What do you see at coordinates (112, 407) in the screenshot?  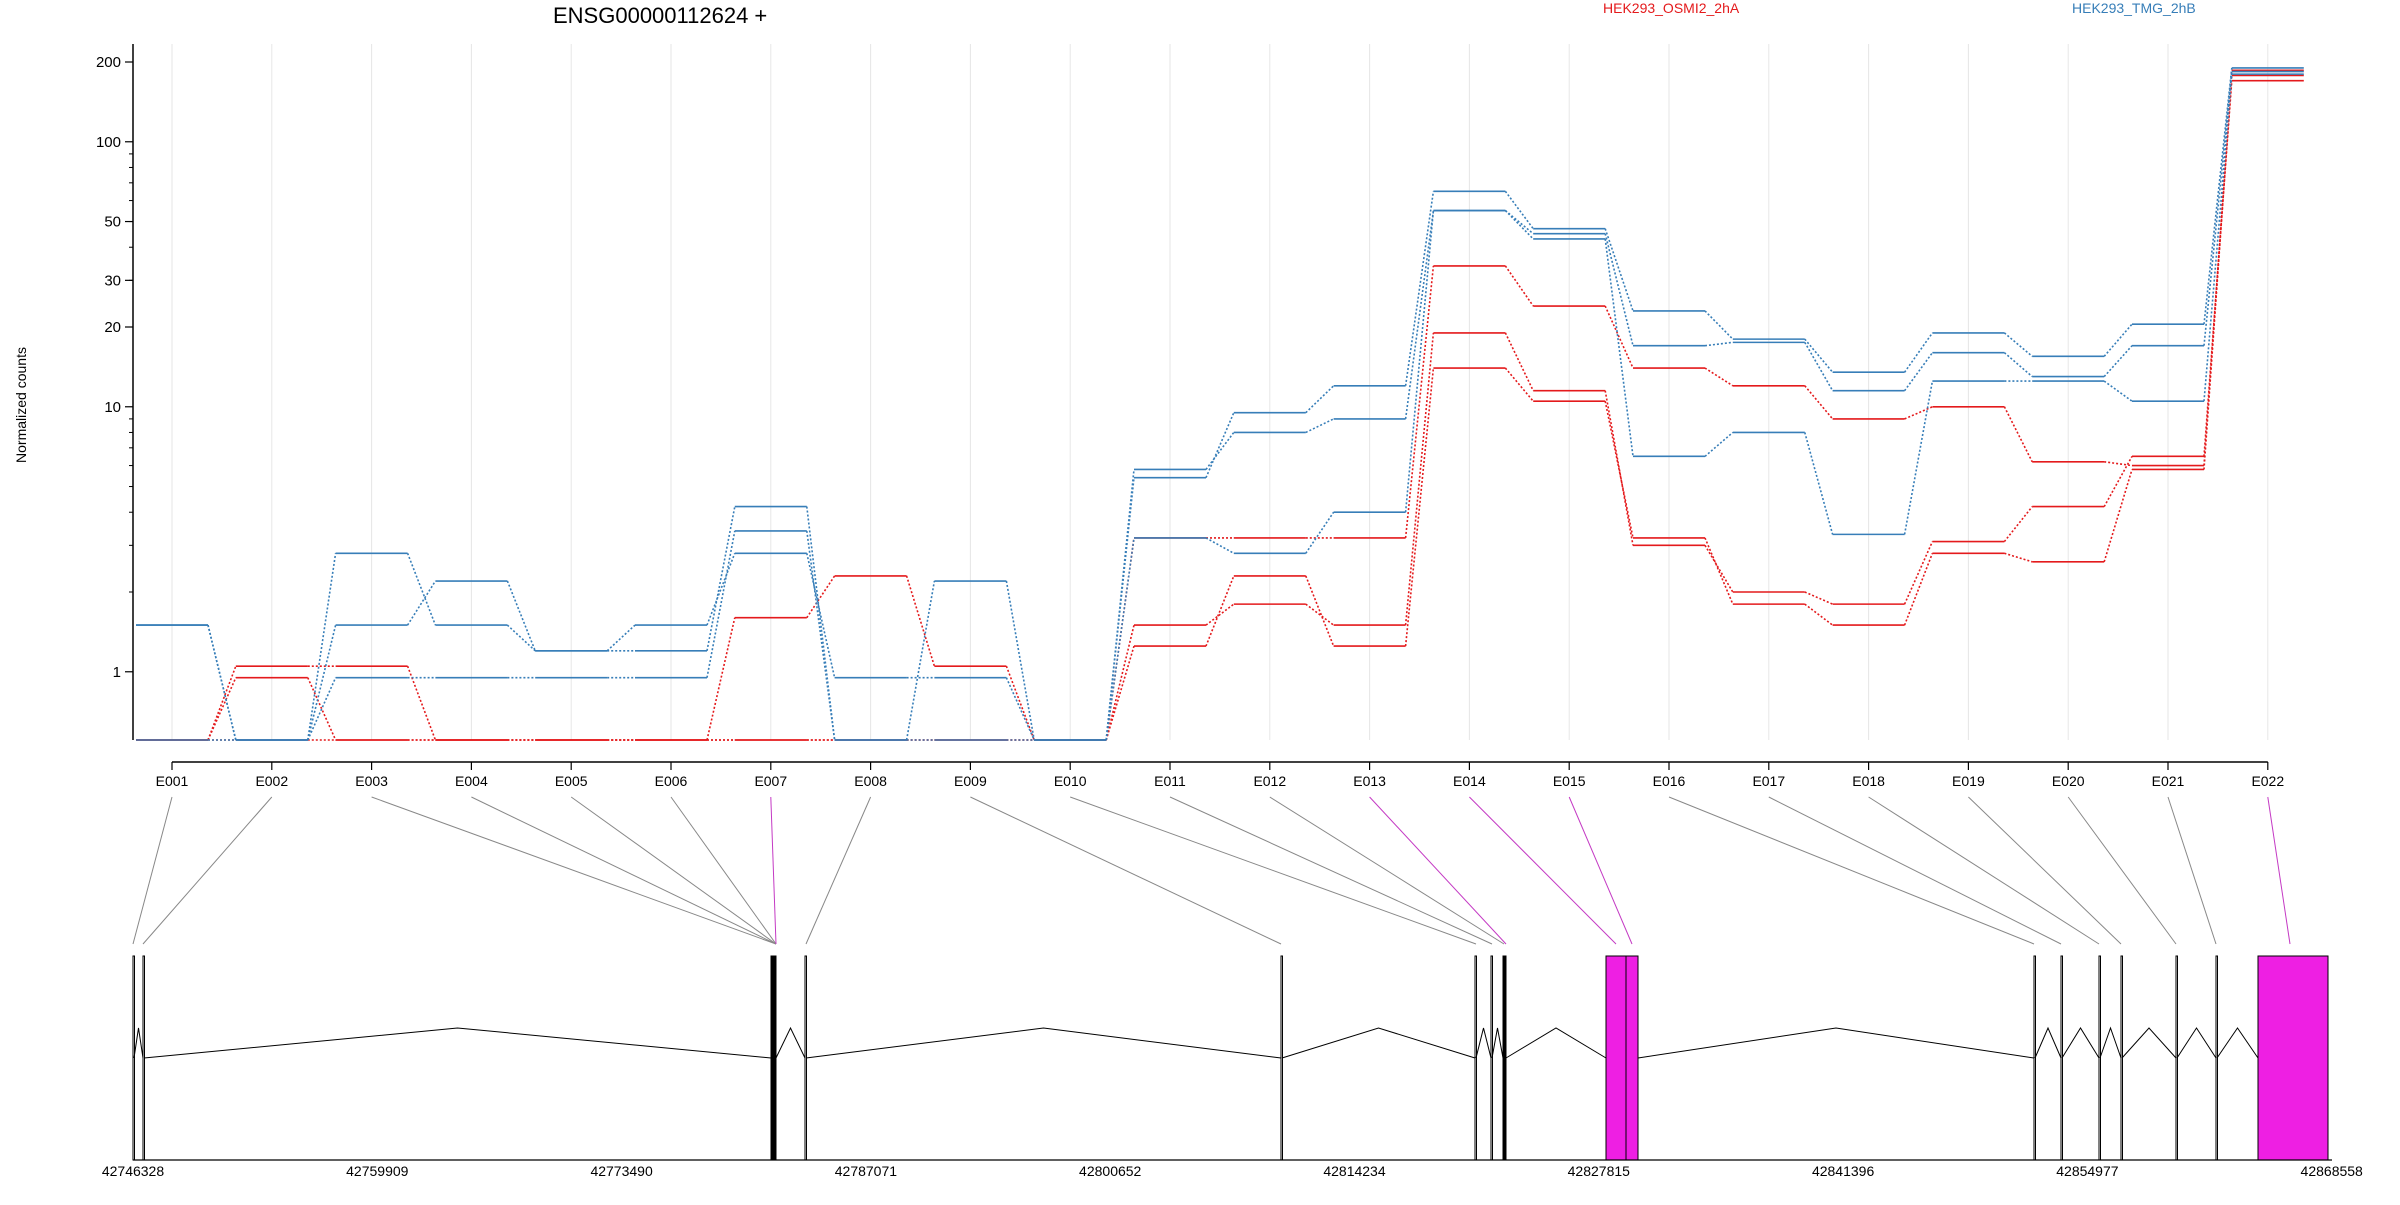 I see `y-tick-label: 10` at bounding box center [112, 407].